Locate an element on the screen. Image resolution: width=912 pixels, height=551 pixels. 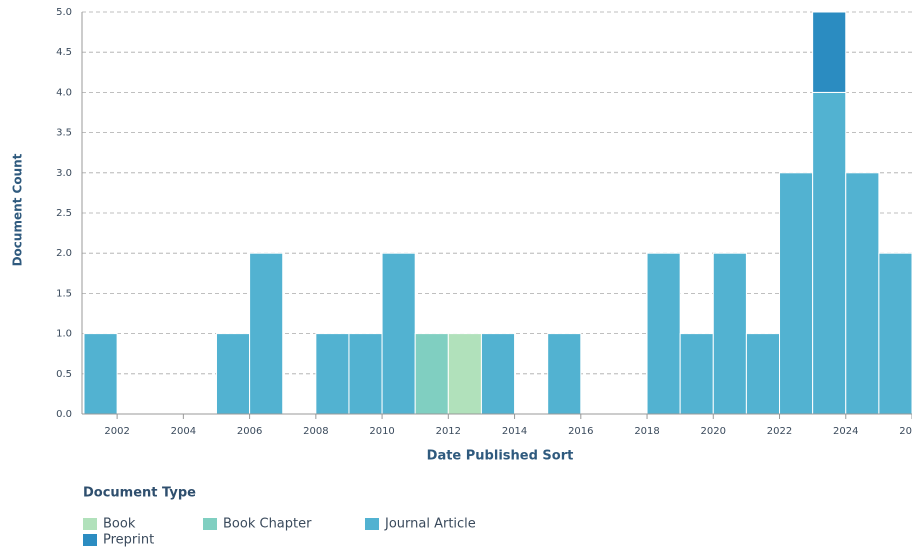
x-tick-label: 2004 is located at coordinates (183, 431).